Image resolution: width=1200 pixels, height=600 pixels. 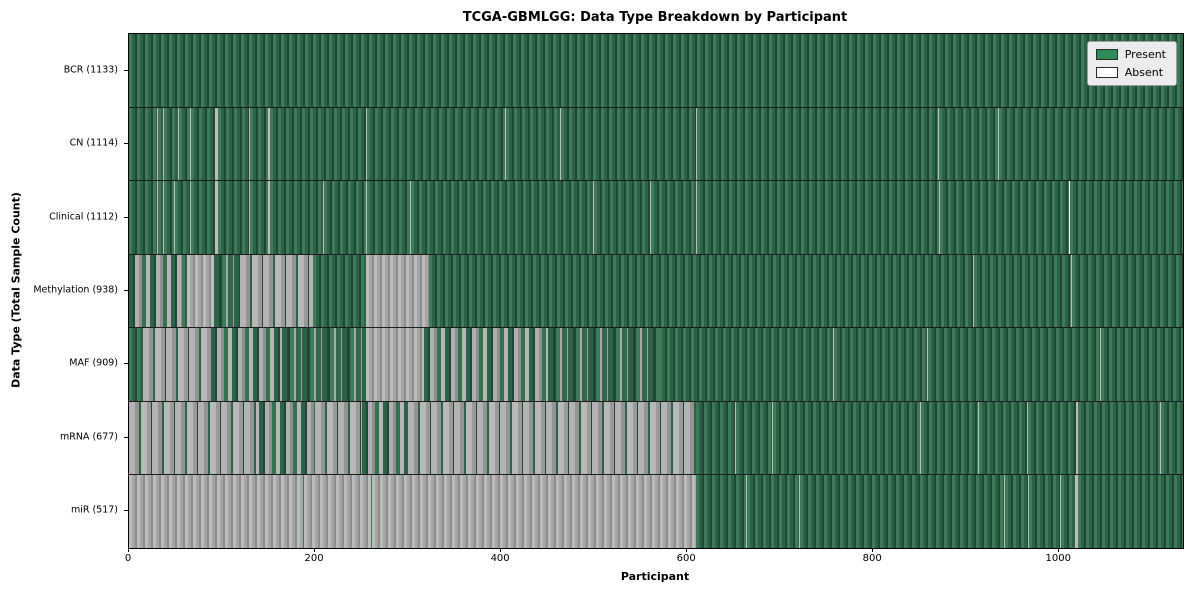 I want to click on legend-absent-label: Absent, so click(x=1144, y=72).